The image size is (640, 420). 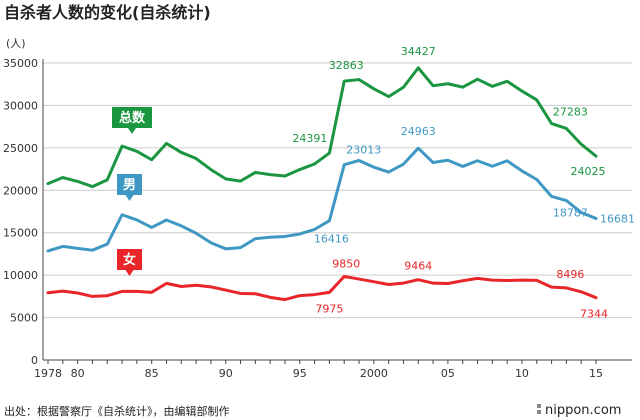 I want to click on brand: nippon.com, so click(x=579, y=410).